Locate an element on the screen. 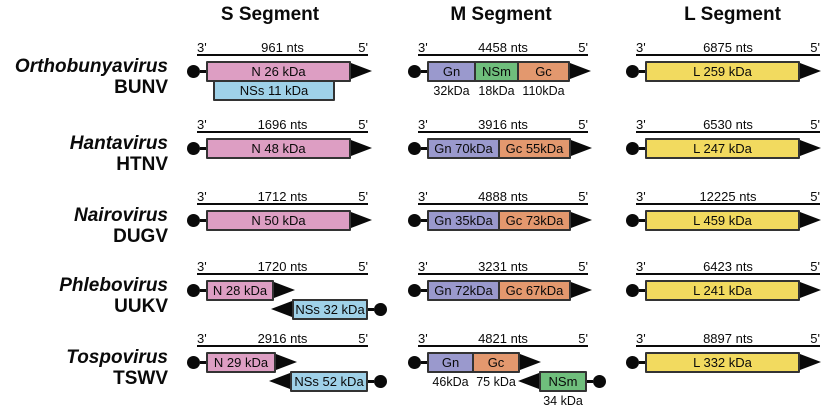 This screenshot has height=406, width=822. gene-box-label: Gc 73kDa is located at coordinates (534, 220).